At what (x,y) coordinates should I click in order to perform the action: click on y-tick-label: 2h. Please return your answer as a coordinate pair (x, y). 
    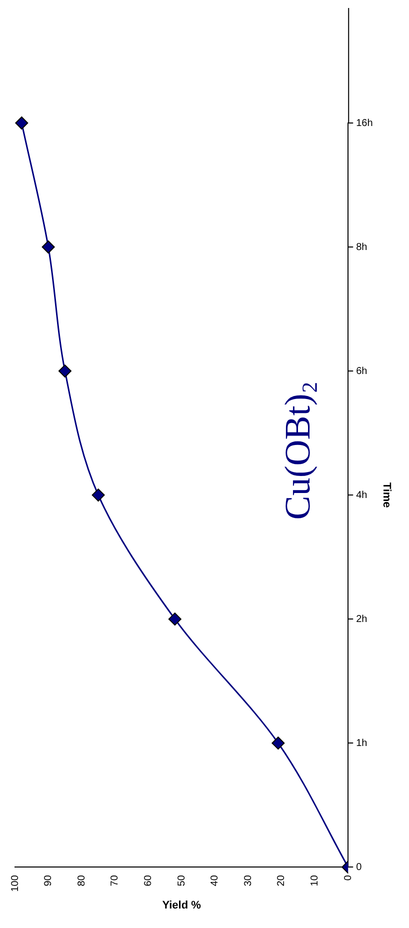
    Looking at the image, I should click on (362, 619).